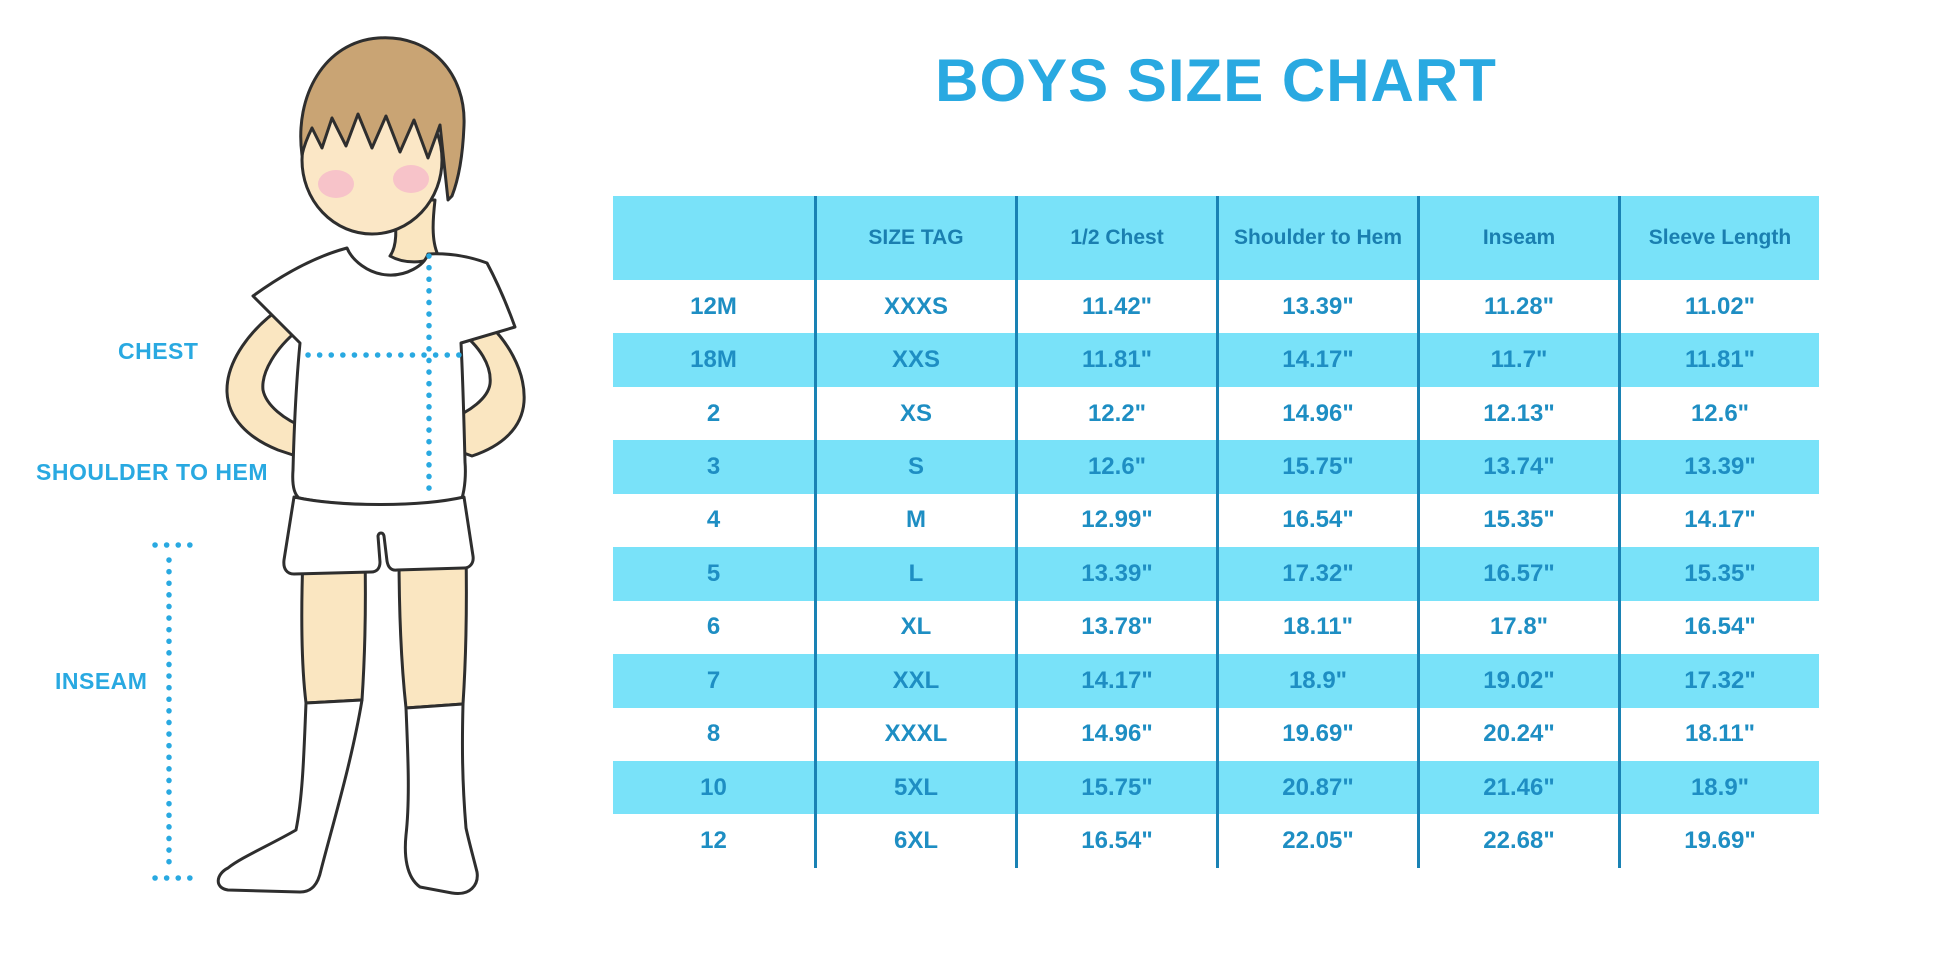  Describe the element at coordinates (713, 307) in the screenshot. I see `table-cell: 12M` at that location.